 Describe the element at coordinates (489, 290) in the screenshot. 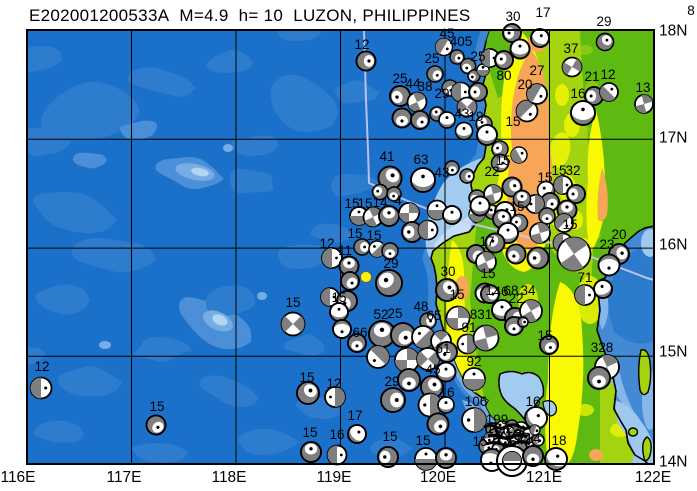

I see `svg-text: 1` at that location.